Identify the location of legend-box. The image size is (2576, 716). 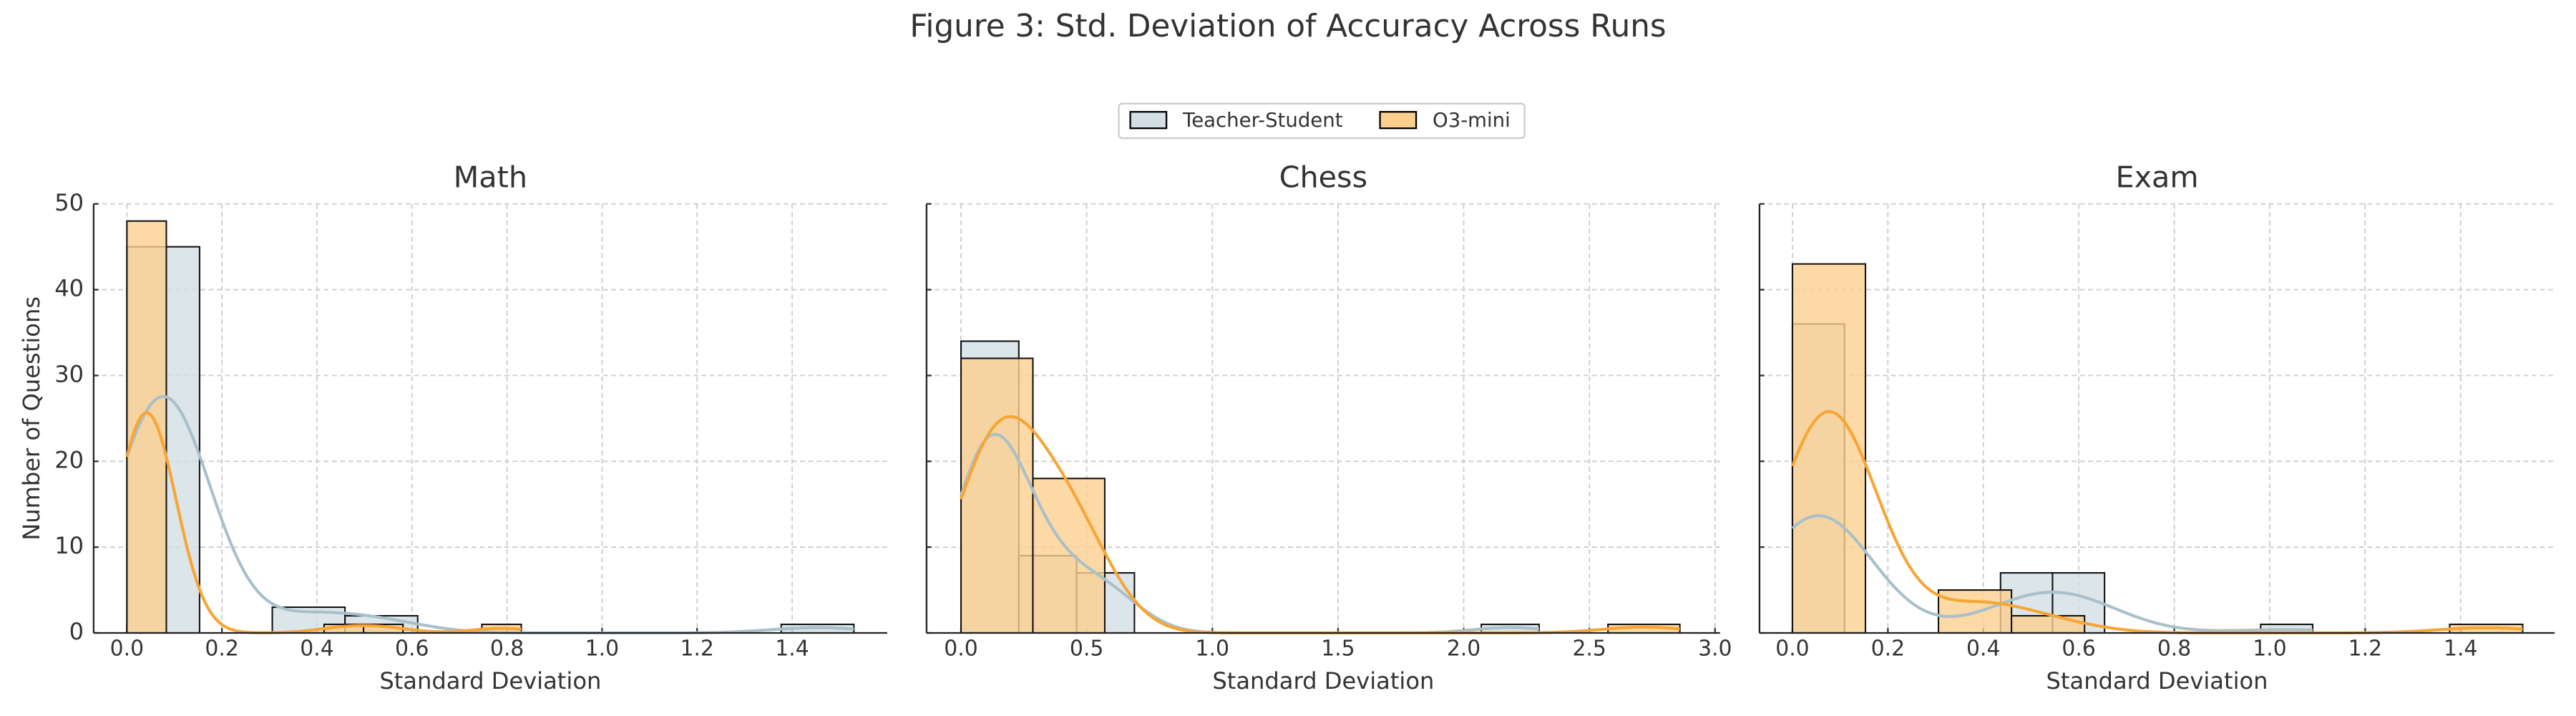
(1322, 121).